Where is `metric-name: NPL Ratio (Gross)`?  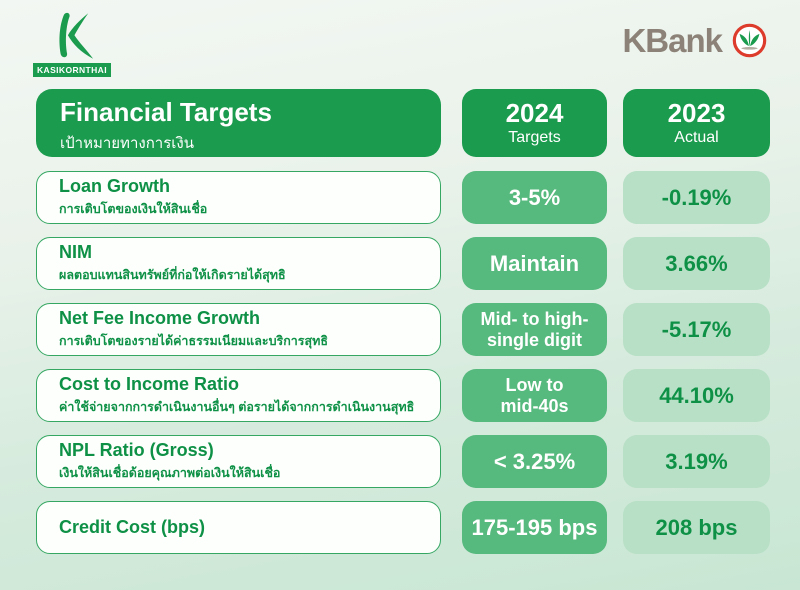 metric-name: NPL Ratio (Gross) is located at coordinates (136, 450).